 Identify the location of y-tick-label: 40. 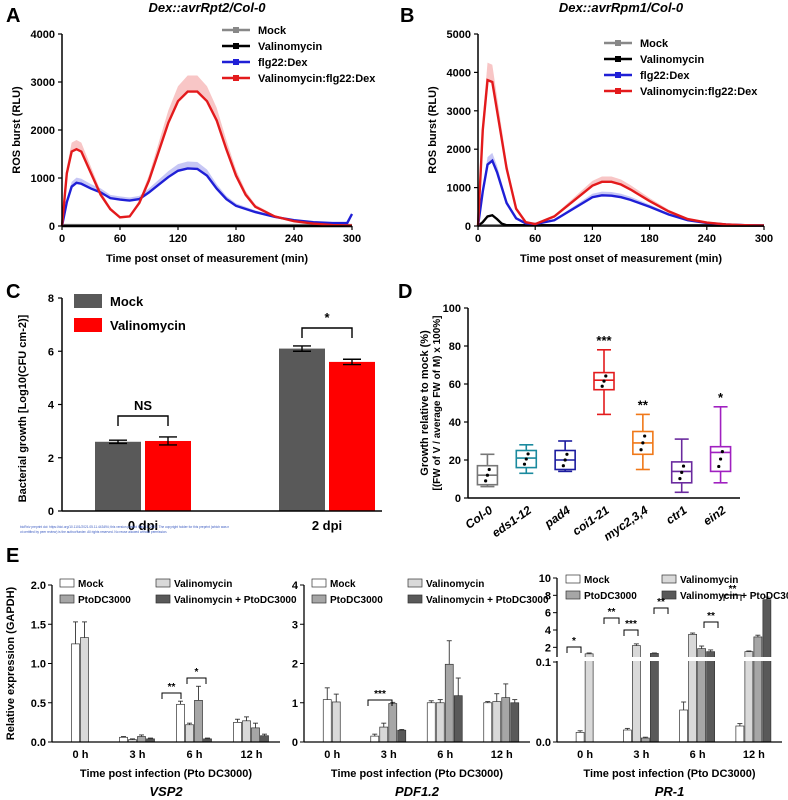
(455, 423).